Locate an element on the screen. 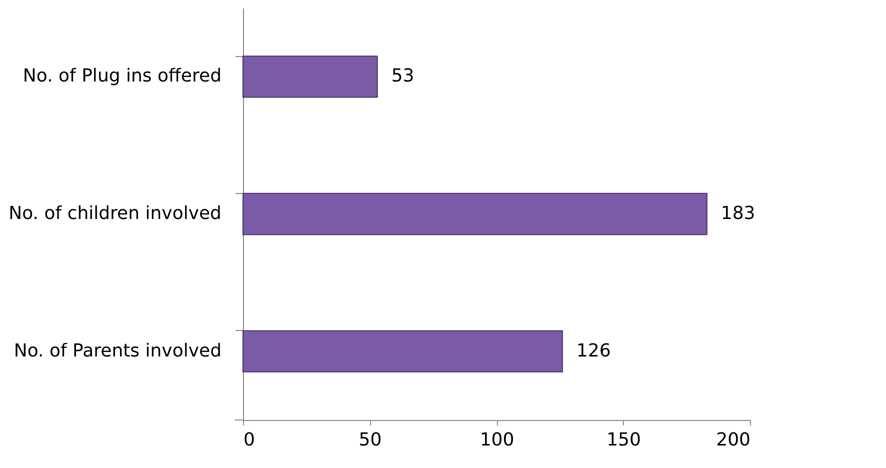 The width and height of the screenshot is (886, 468). x-tick-label: 150 is located at coordinates (623, 440).